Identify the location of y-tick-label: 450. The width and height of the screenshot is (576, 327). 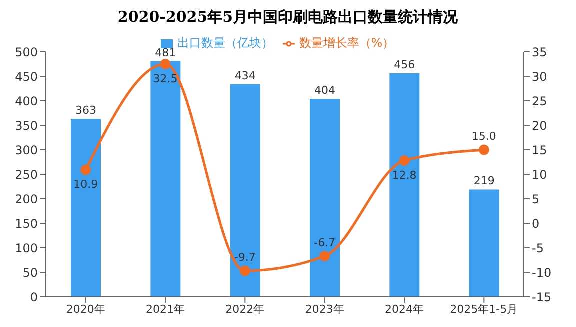
(26, 77).